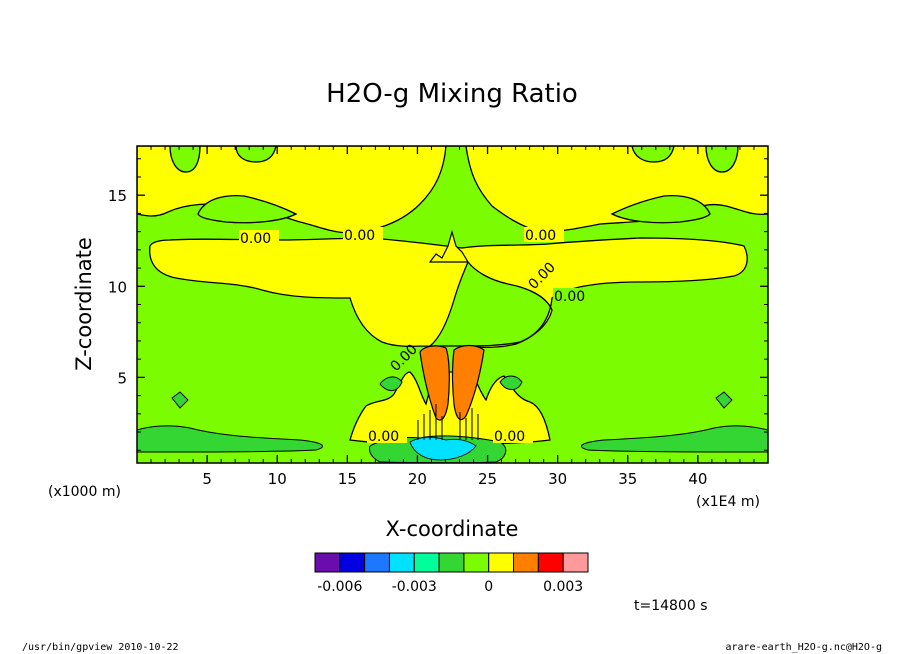 The height and width of the screenshot is (654, 904). Describe the element at coordinates (84, 304) in the screenshot. I see `y-axis-label: Z-coordinate` at that location.